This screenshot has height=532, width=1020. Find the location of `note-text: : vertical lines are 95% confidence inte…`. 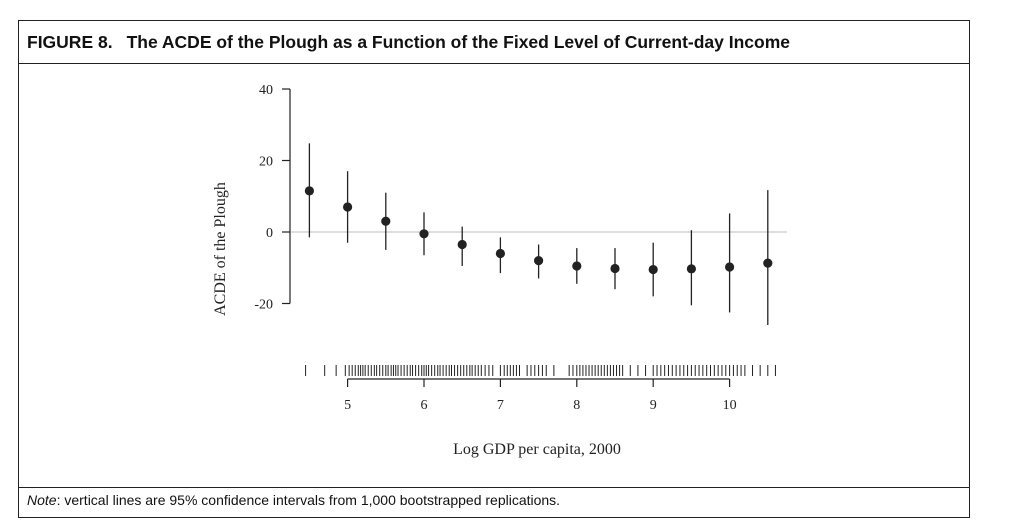

note-text: : vertical lines are 95% confidence inte… is located at coordinates (308, 500).